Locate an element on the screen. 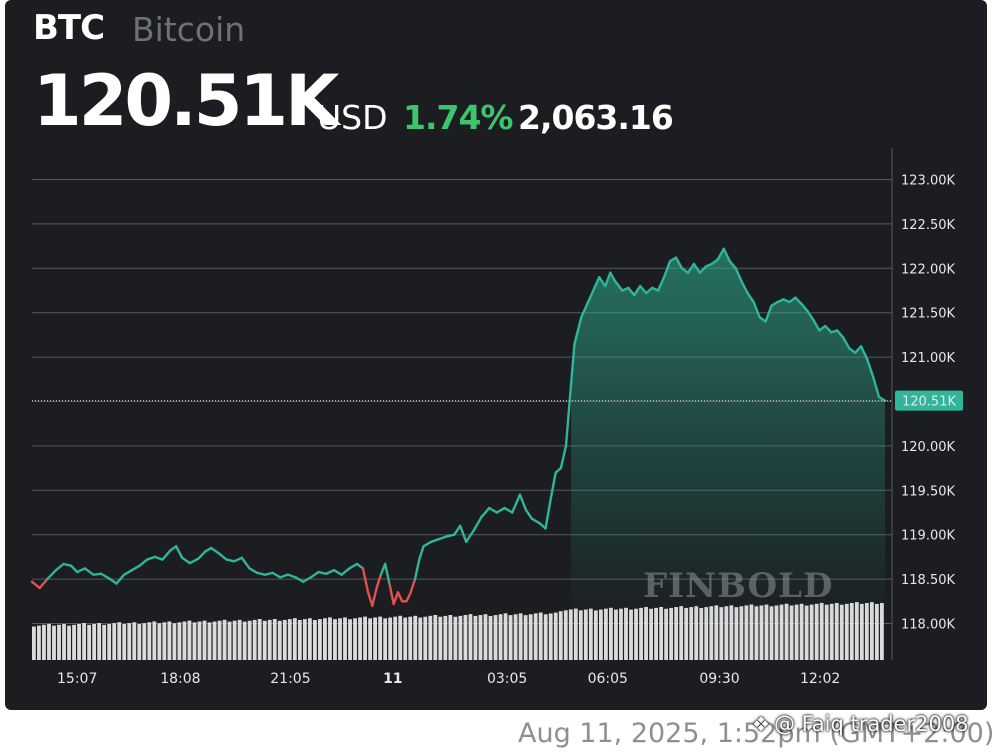 The height and width of the screenshot is (753, 999). current-price-label: 120.51K is located at coordinates (929, 402).